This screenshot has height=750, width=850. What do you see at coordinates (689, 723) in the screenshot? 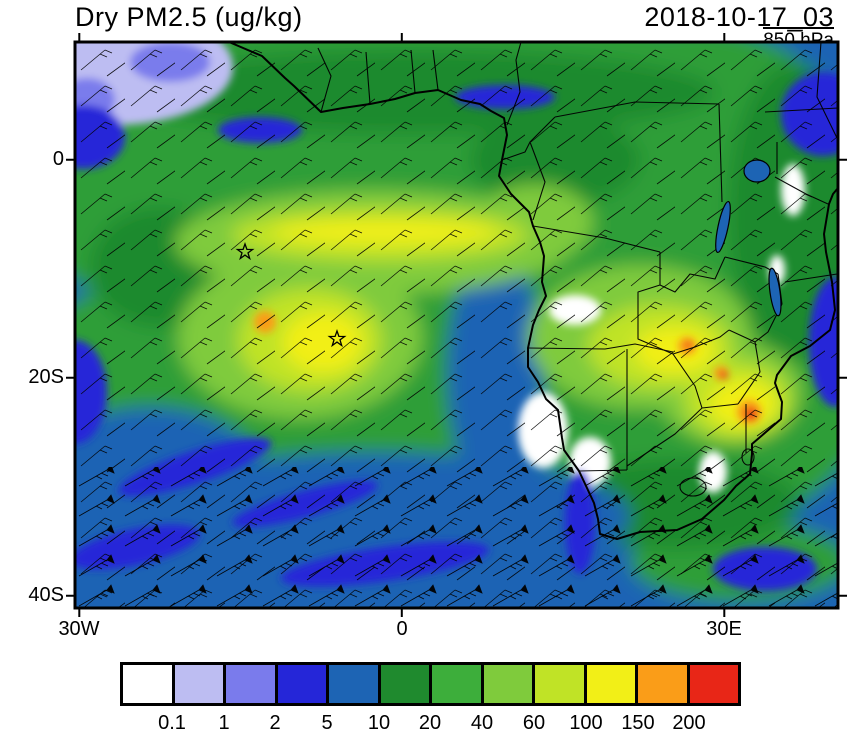
I see `legend-tick-label: 200` at bounding box center [689, 723].